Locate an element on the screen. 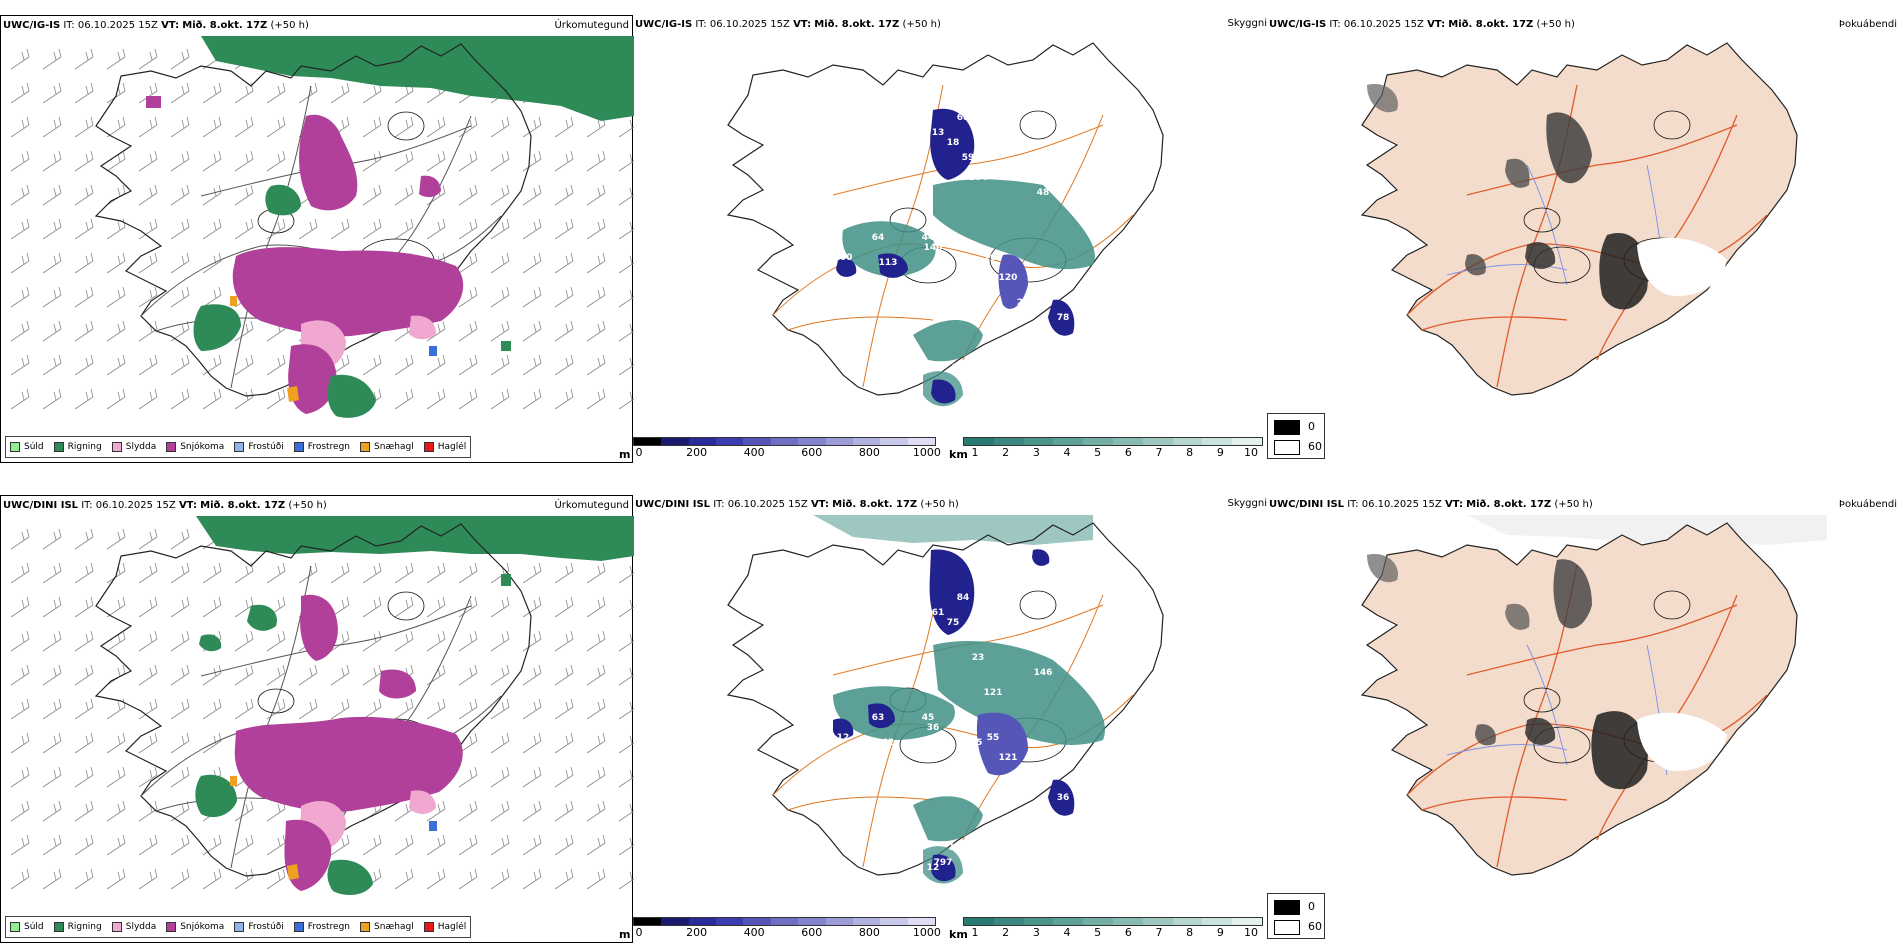 The image size is (1900, 950). precip-map-row1 is located at coordinates (322, 227).